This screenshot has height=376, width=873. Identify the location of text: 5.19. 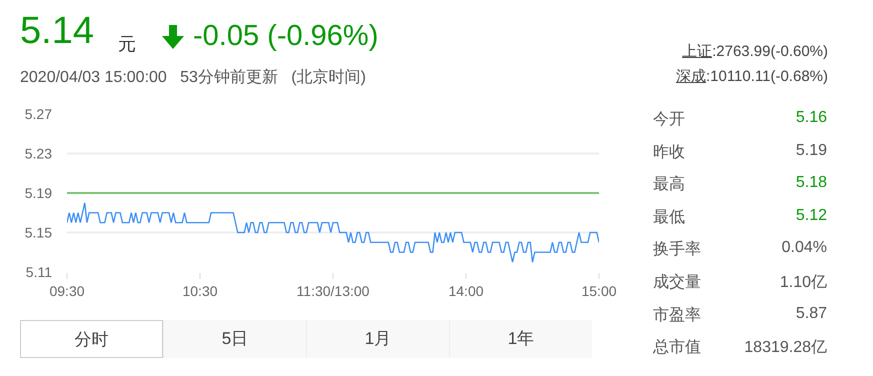
(811, 151).